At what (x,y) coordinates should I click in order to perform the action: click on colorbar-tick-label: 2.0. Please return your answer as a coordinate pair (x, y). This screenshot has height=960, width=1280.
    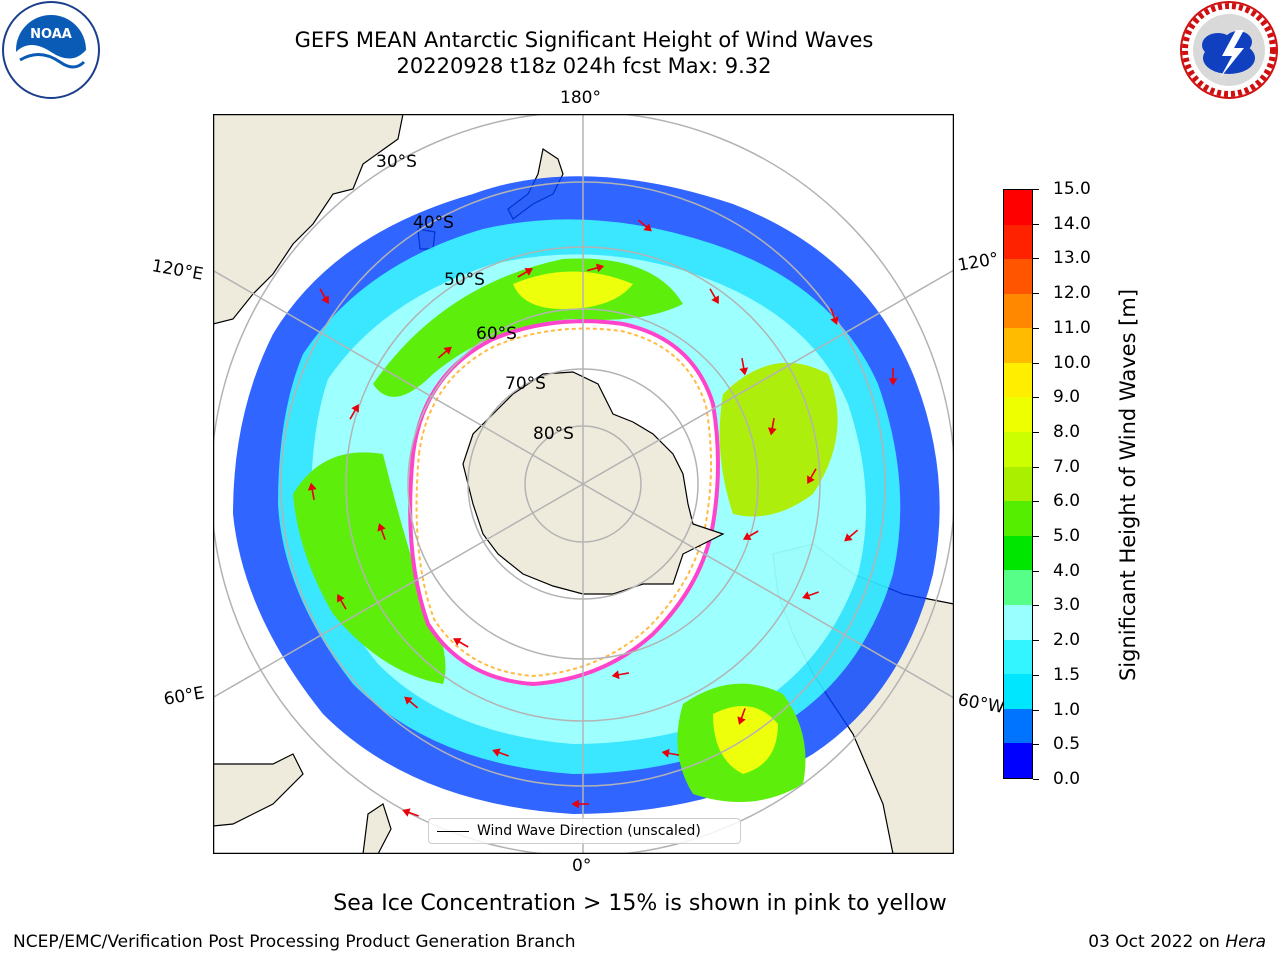
    Looking at the image, I should click on (1067, 640).